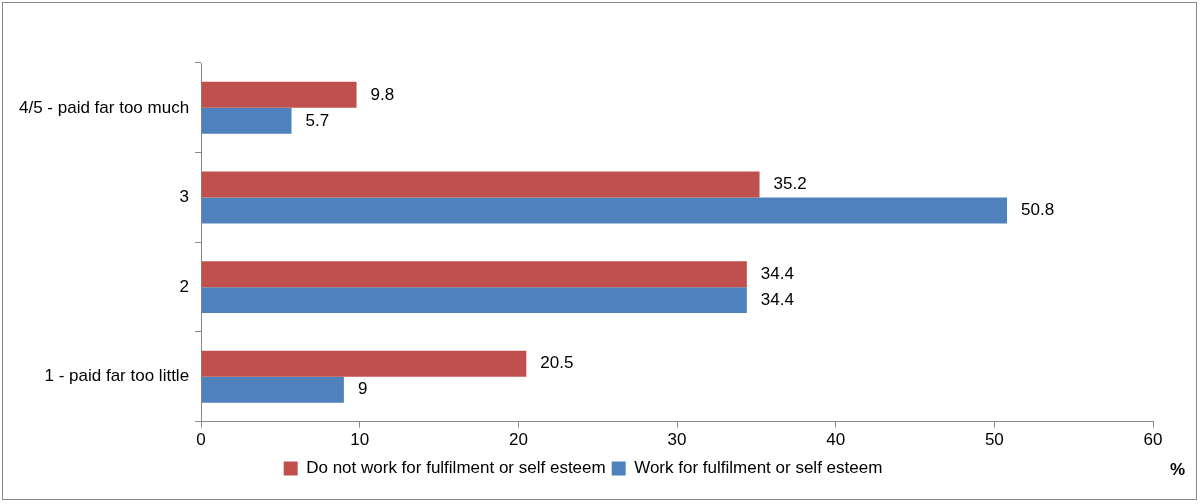  What do you see at coordinates (456, 468) in the screenshot?
I see `legend-label: Do not work for fulfilment or self esteem` at bounding box center [456, 468].